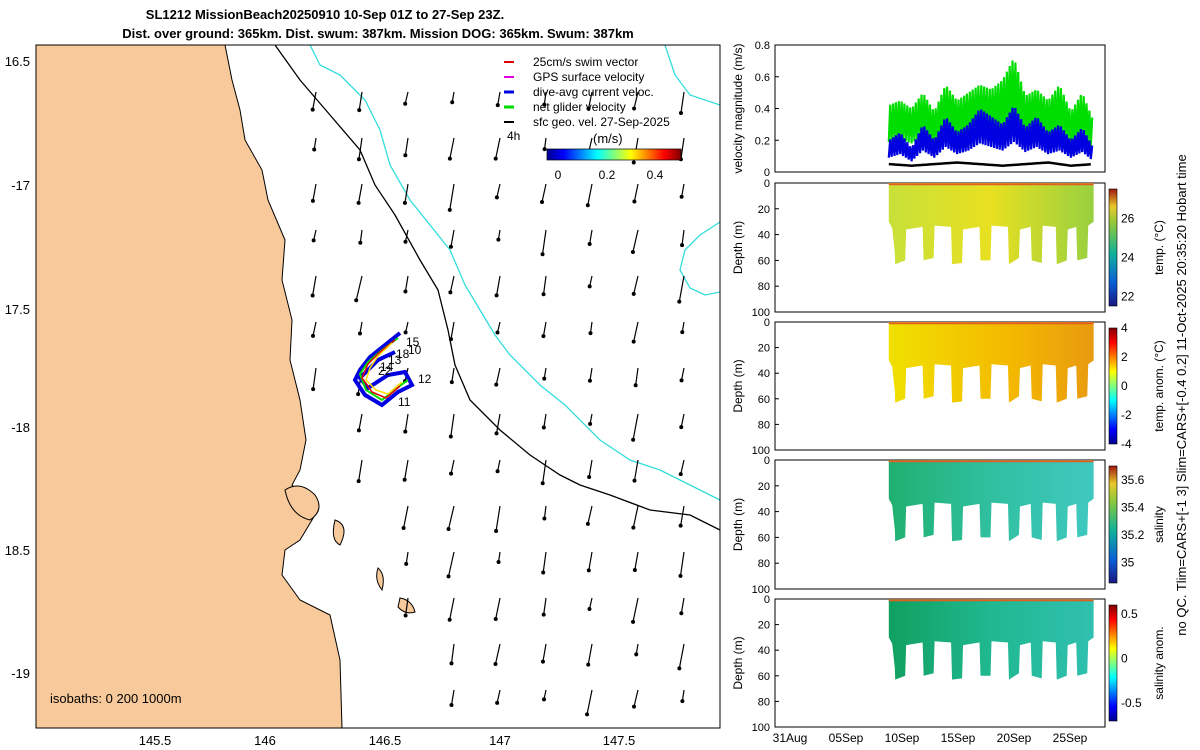 Image resolution: width=1200 pixels, height=750 pixels. I want to click on colorbar-tick-label: 22, so click(1128, 296).